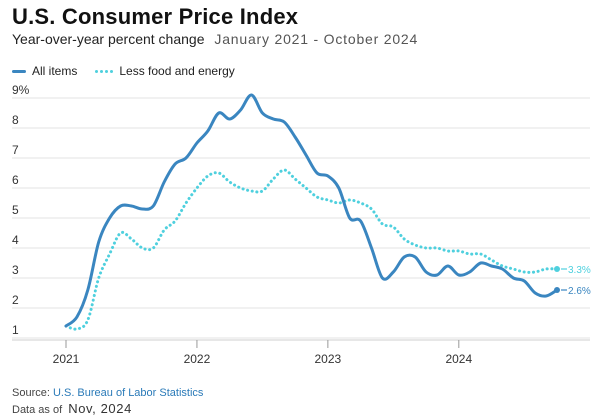  Describe the element at coordinates (21, 90) in the screenshot. I see `y-tick-label: 9%` at that location.